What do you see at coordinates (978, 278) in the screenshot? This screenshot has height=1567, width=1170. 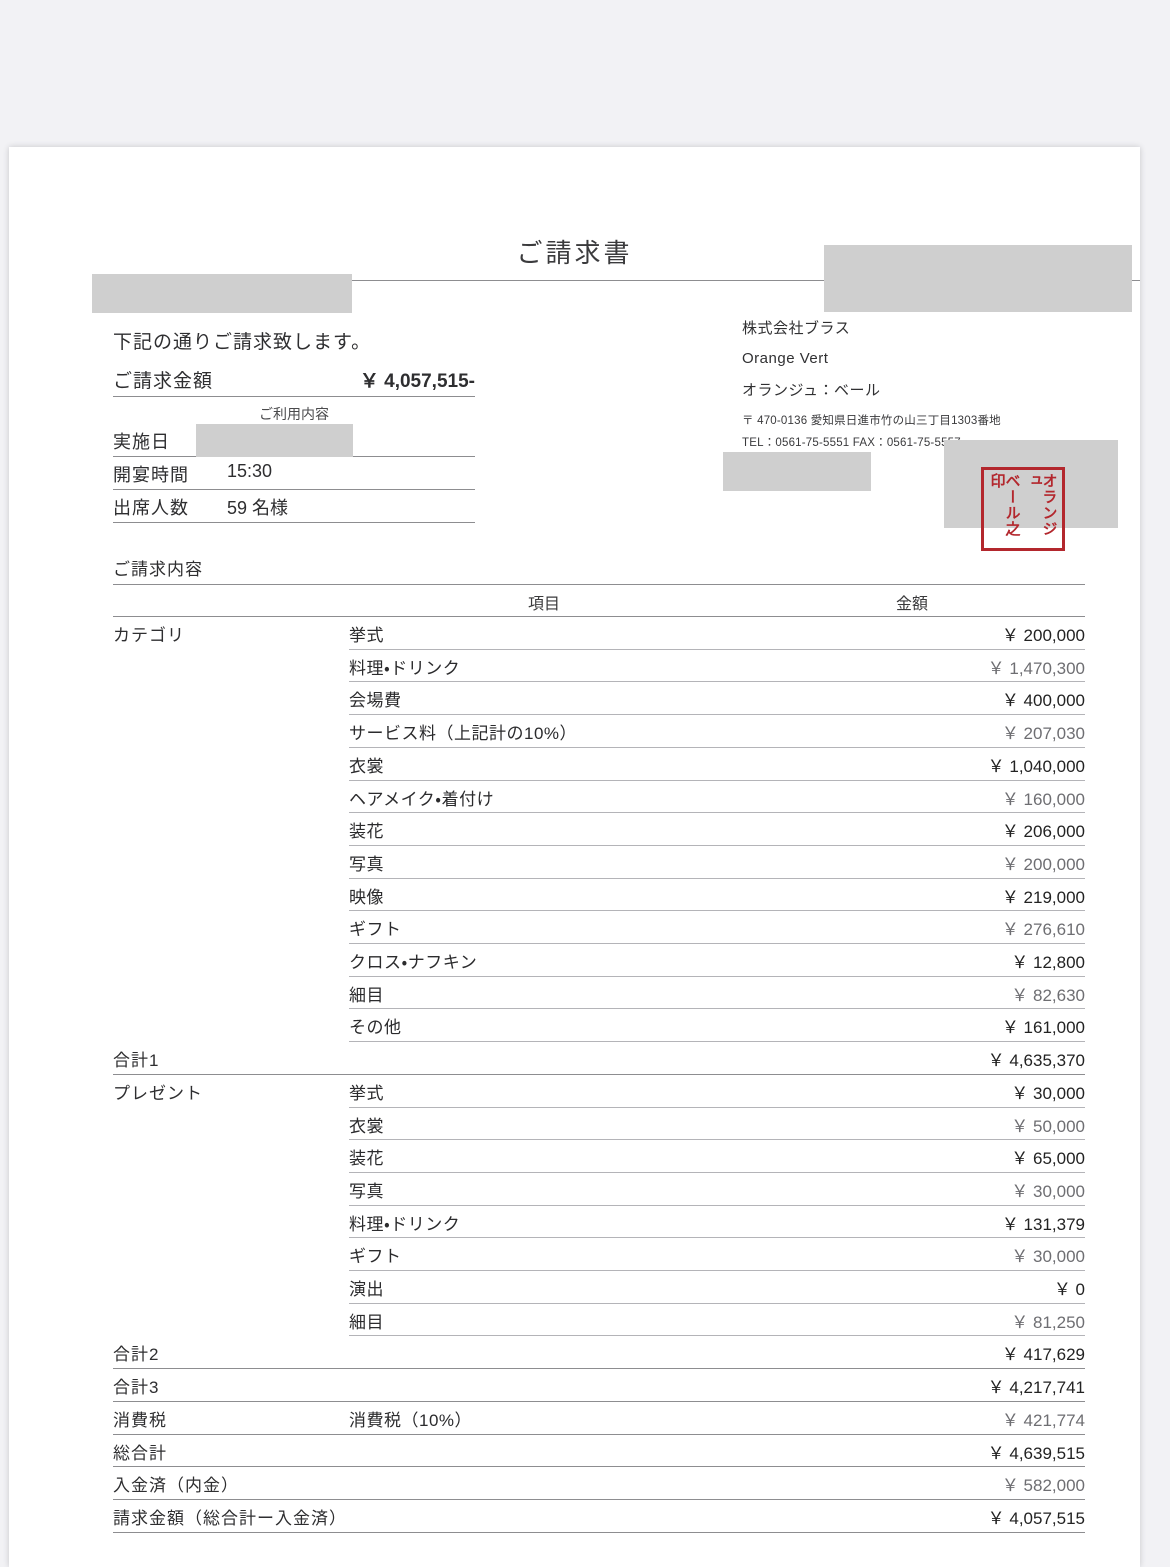 I see `header-right-redaction` at bounding box center [978, 278].